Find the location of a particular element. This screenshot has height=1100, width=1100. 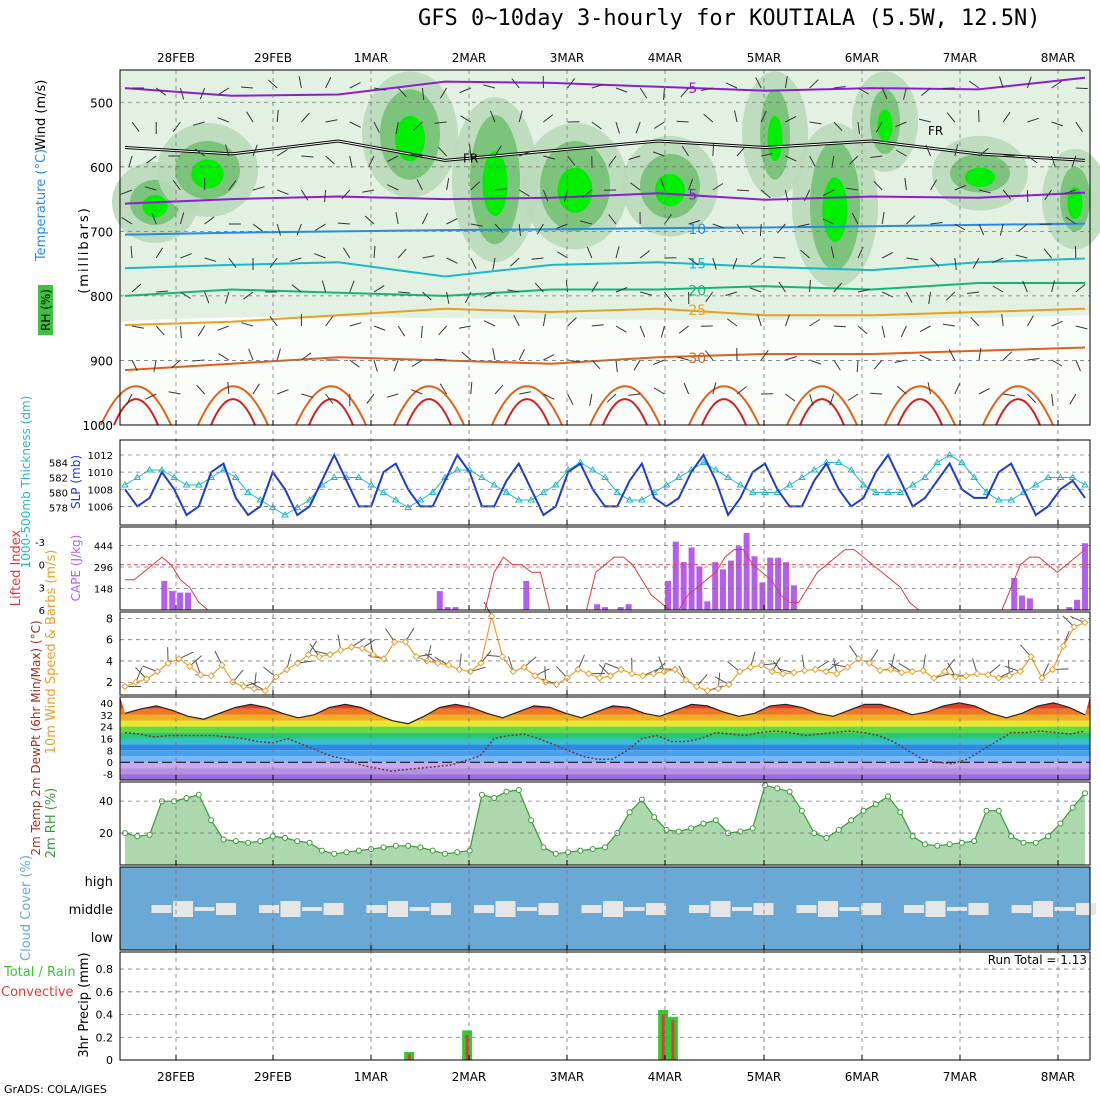

y-tick-label-left: 584 is located at coordinates (58, 464).